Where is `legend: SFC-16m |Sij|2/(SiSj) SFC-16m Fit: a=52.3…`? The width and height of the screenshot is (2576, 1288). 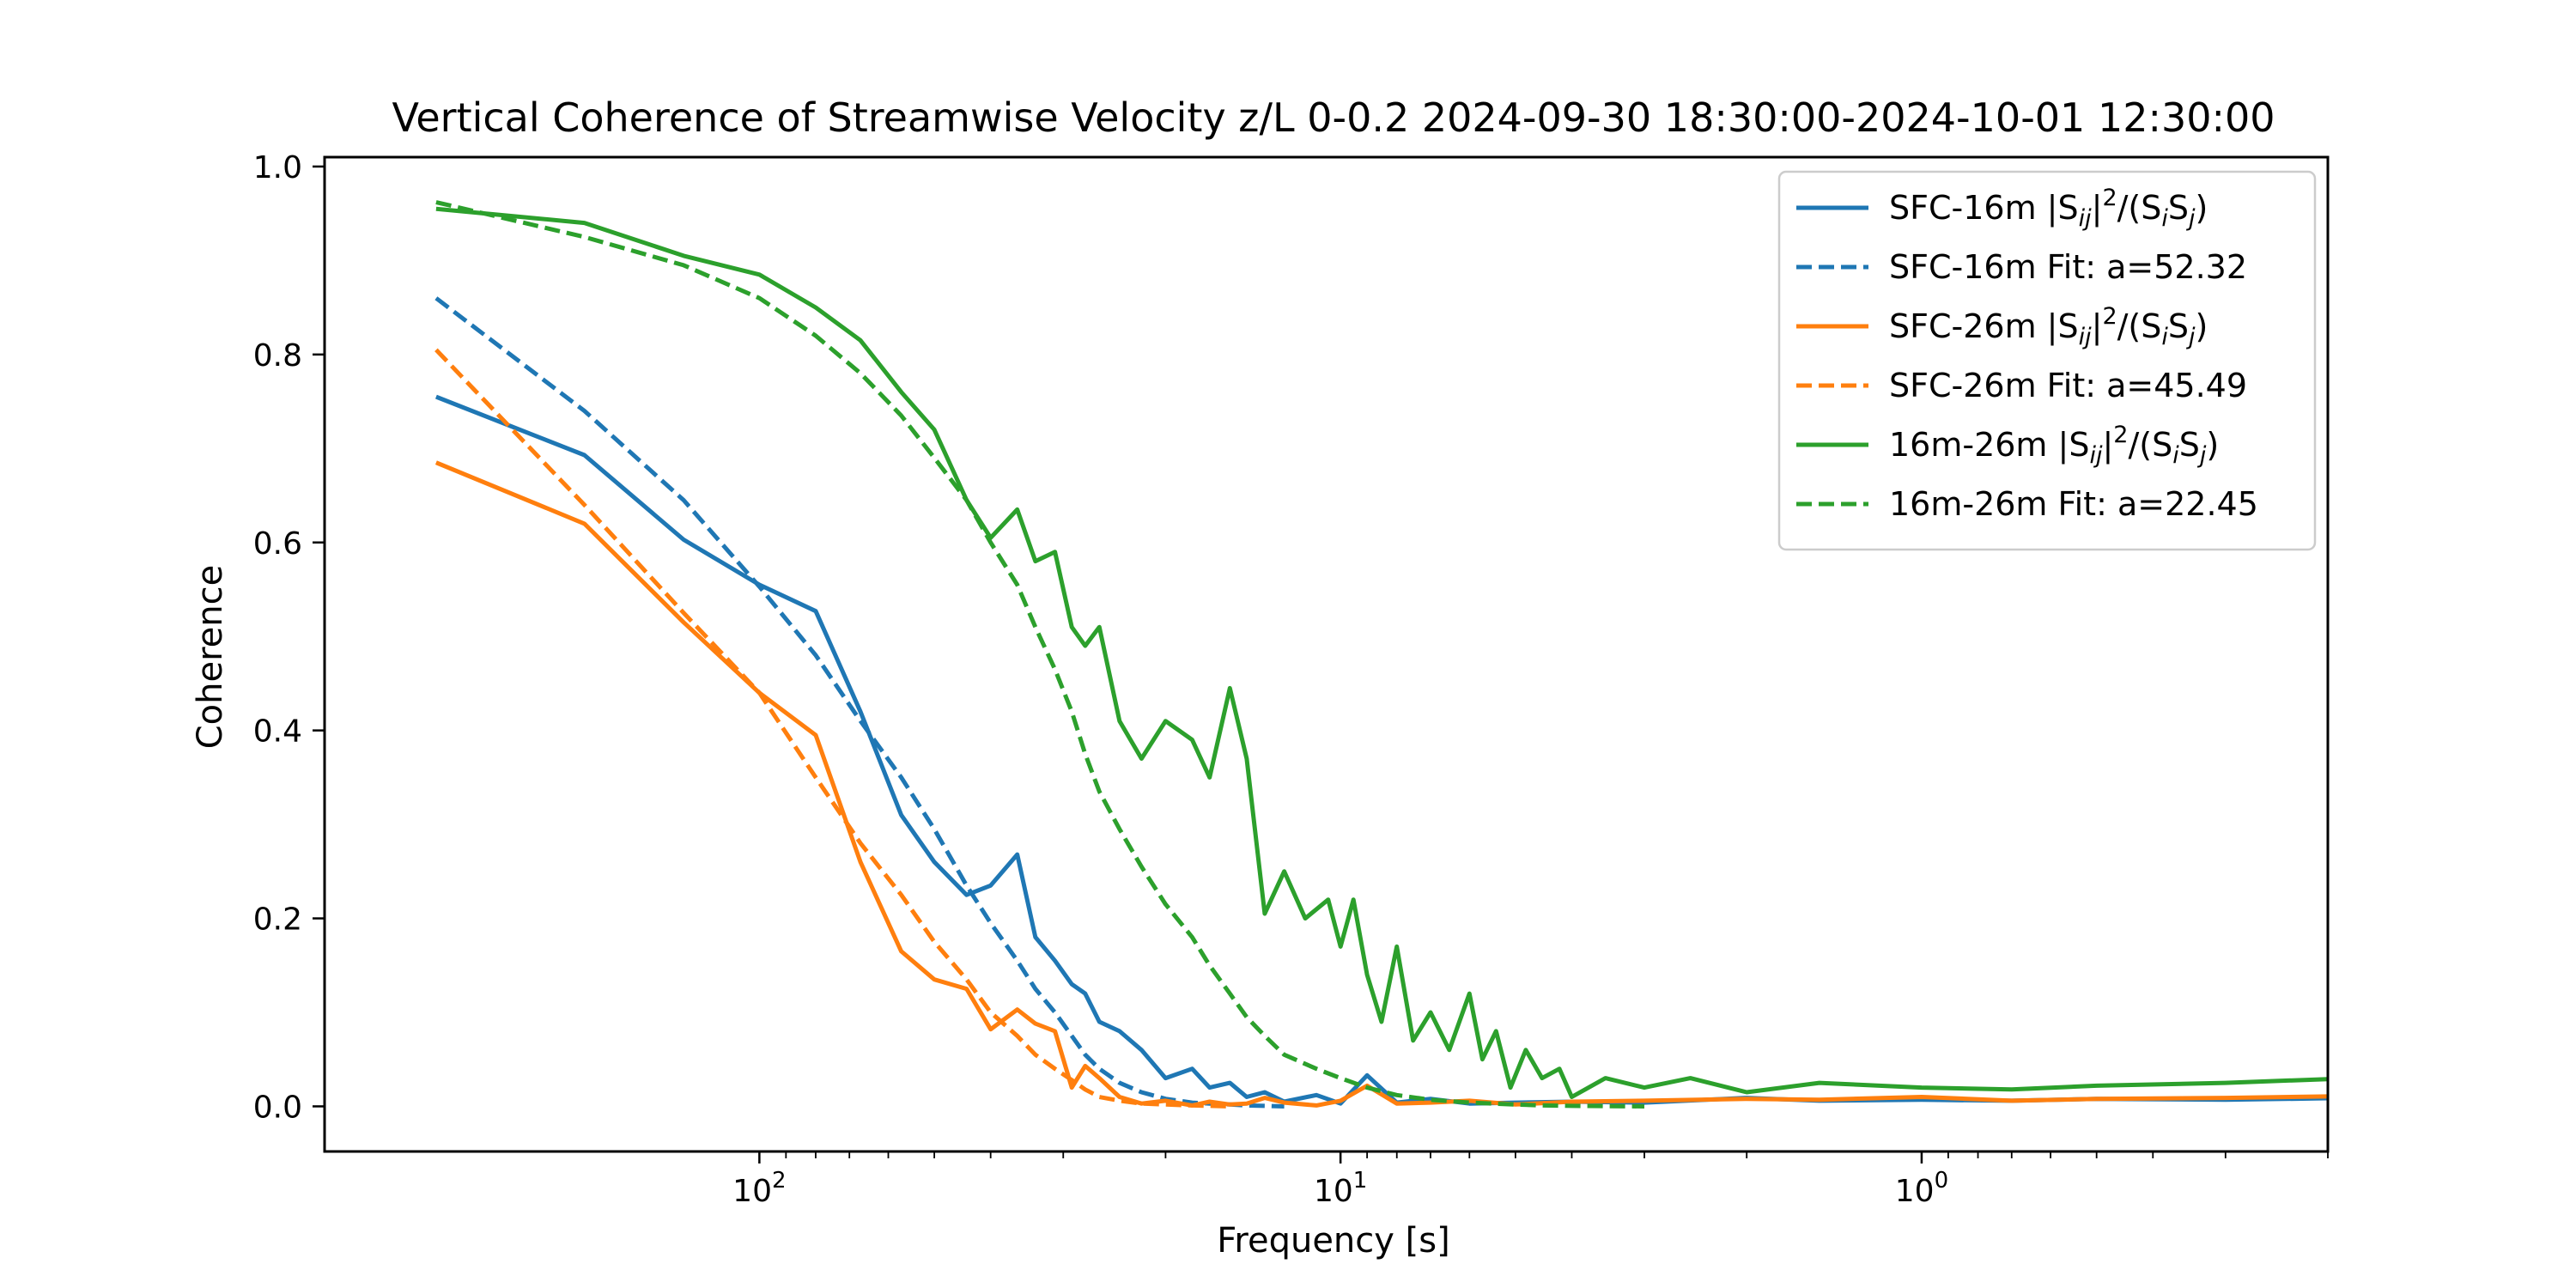 legend: SFC-16m |Sij|2/(SiSj) SFC-16m Fit: a=52.3… is located at coordinates (2047, 360).